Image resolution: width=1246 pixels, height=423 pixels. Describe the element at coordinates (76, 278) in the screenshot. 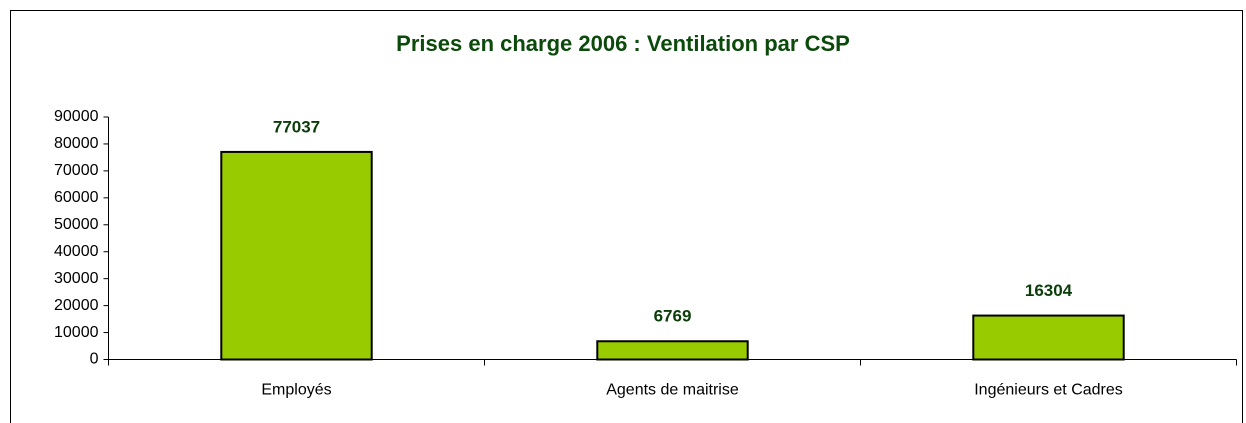

I see `y-tick-label: 30000` at that location.